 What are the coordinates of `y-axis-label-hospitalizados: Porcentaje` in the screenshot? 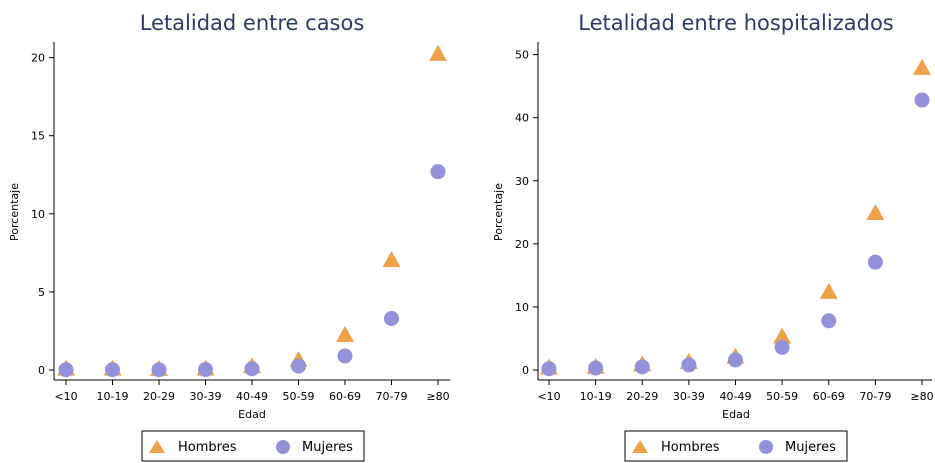 It's located at (498, 212).